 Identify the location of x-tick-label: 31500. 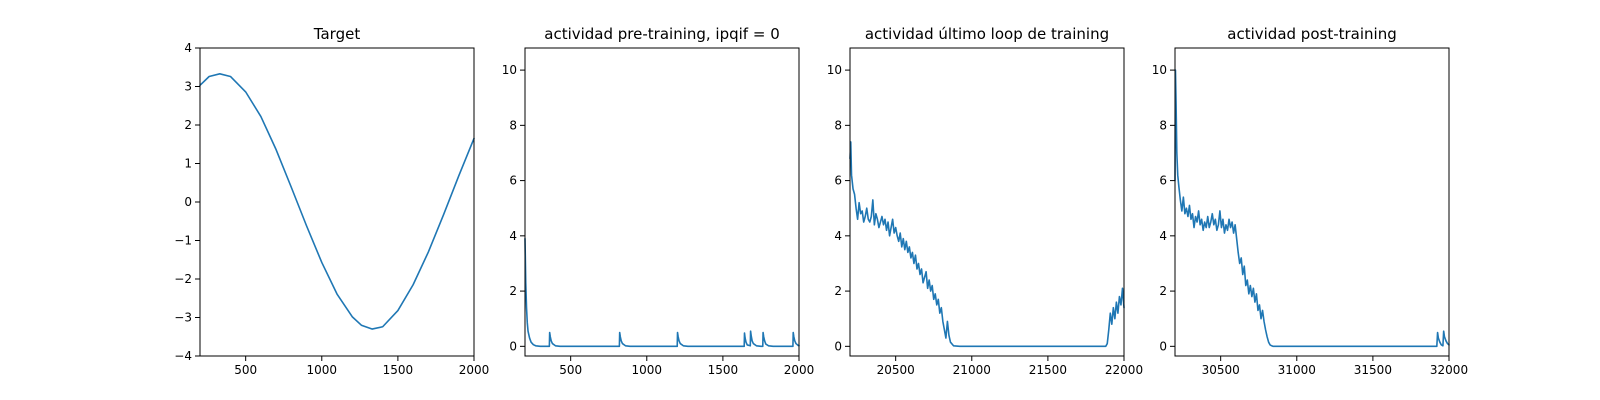
(1373, 370).